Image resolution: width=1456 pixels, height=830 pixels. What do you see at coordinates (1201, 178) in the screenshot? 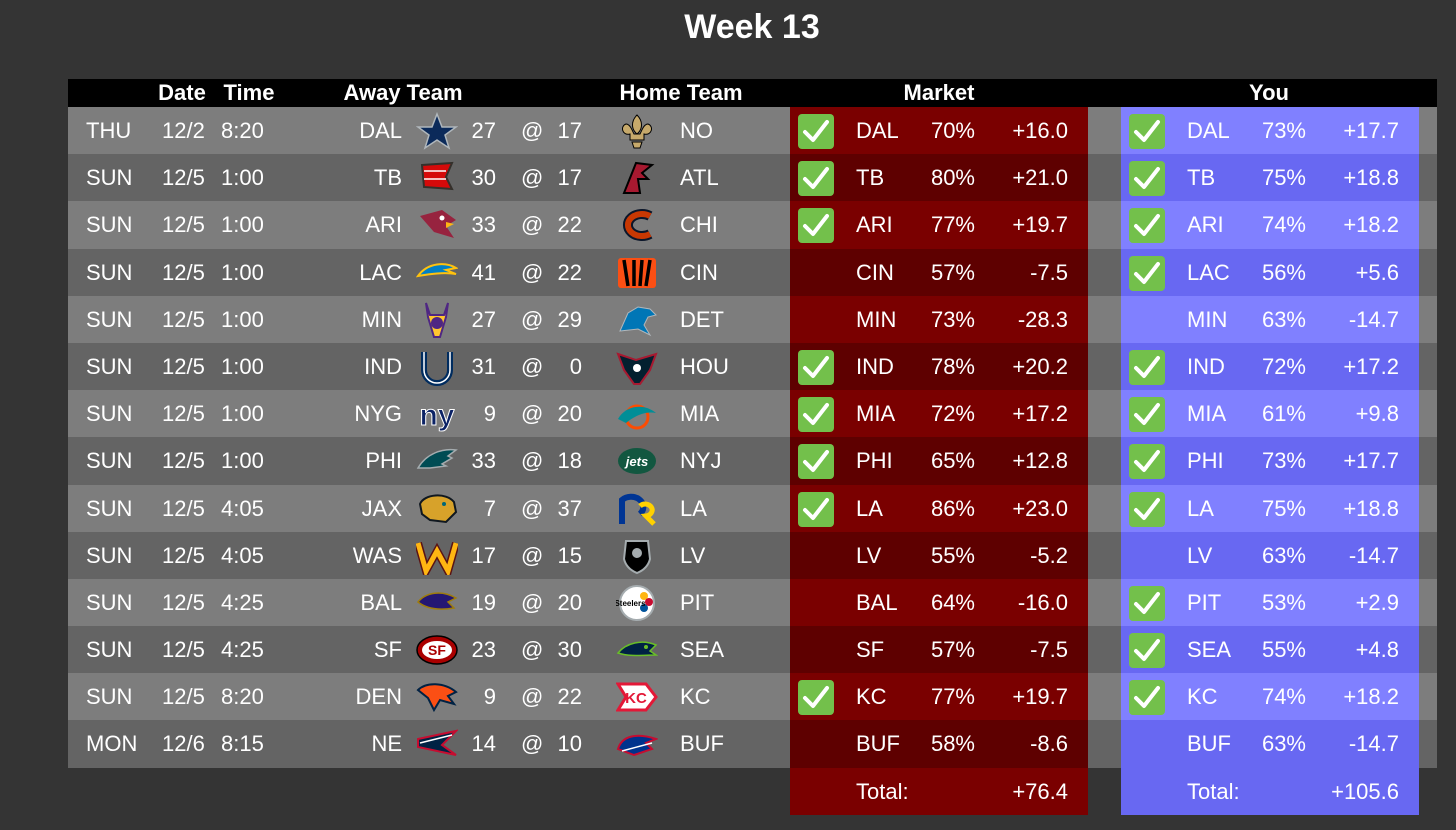
I see `pick-team: TB` at bounding box center [1201, 178].